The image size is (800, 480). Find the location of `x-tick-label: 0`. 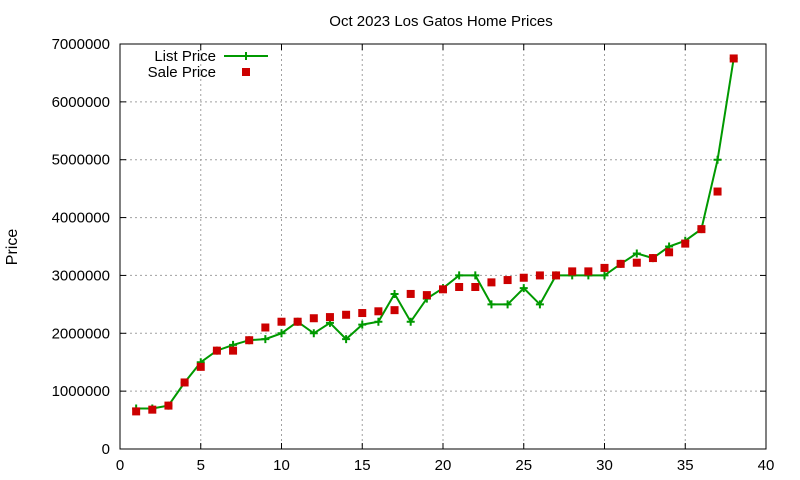

x-tick-label: 0 is located at coordinates (120, 465).